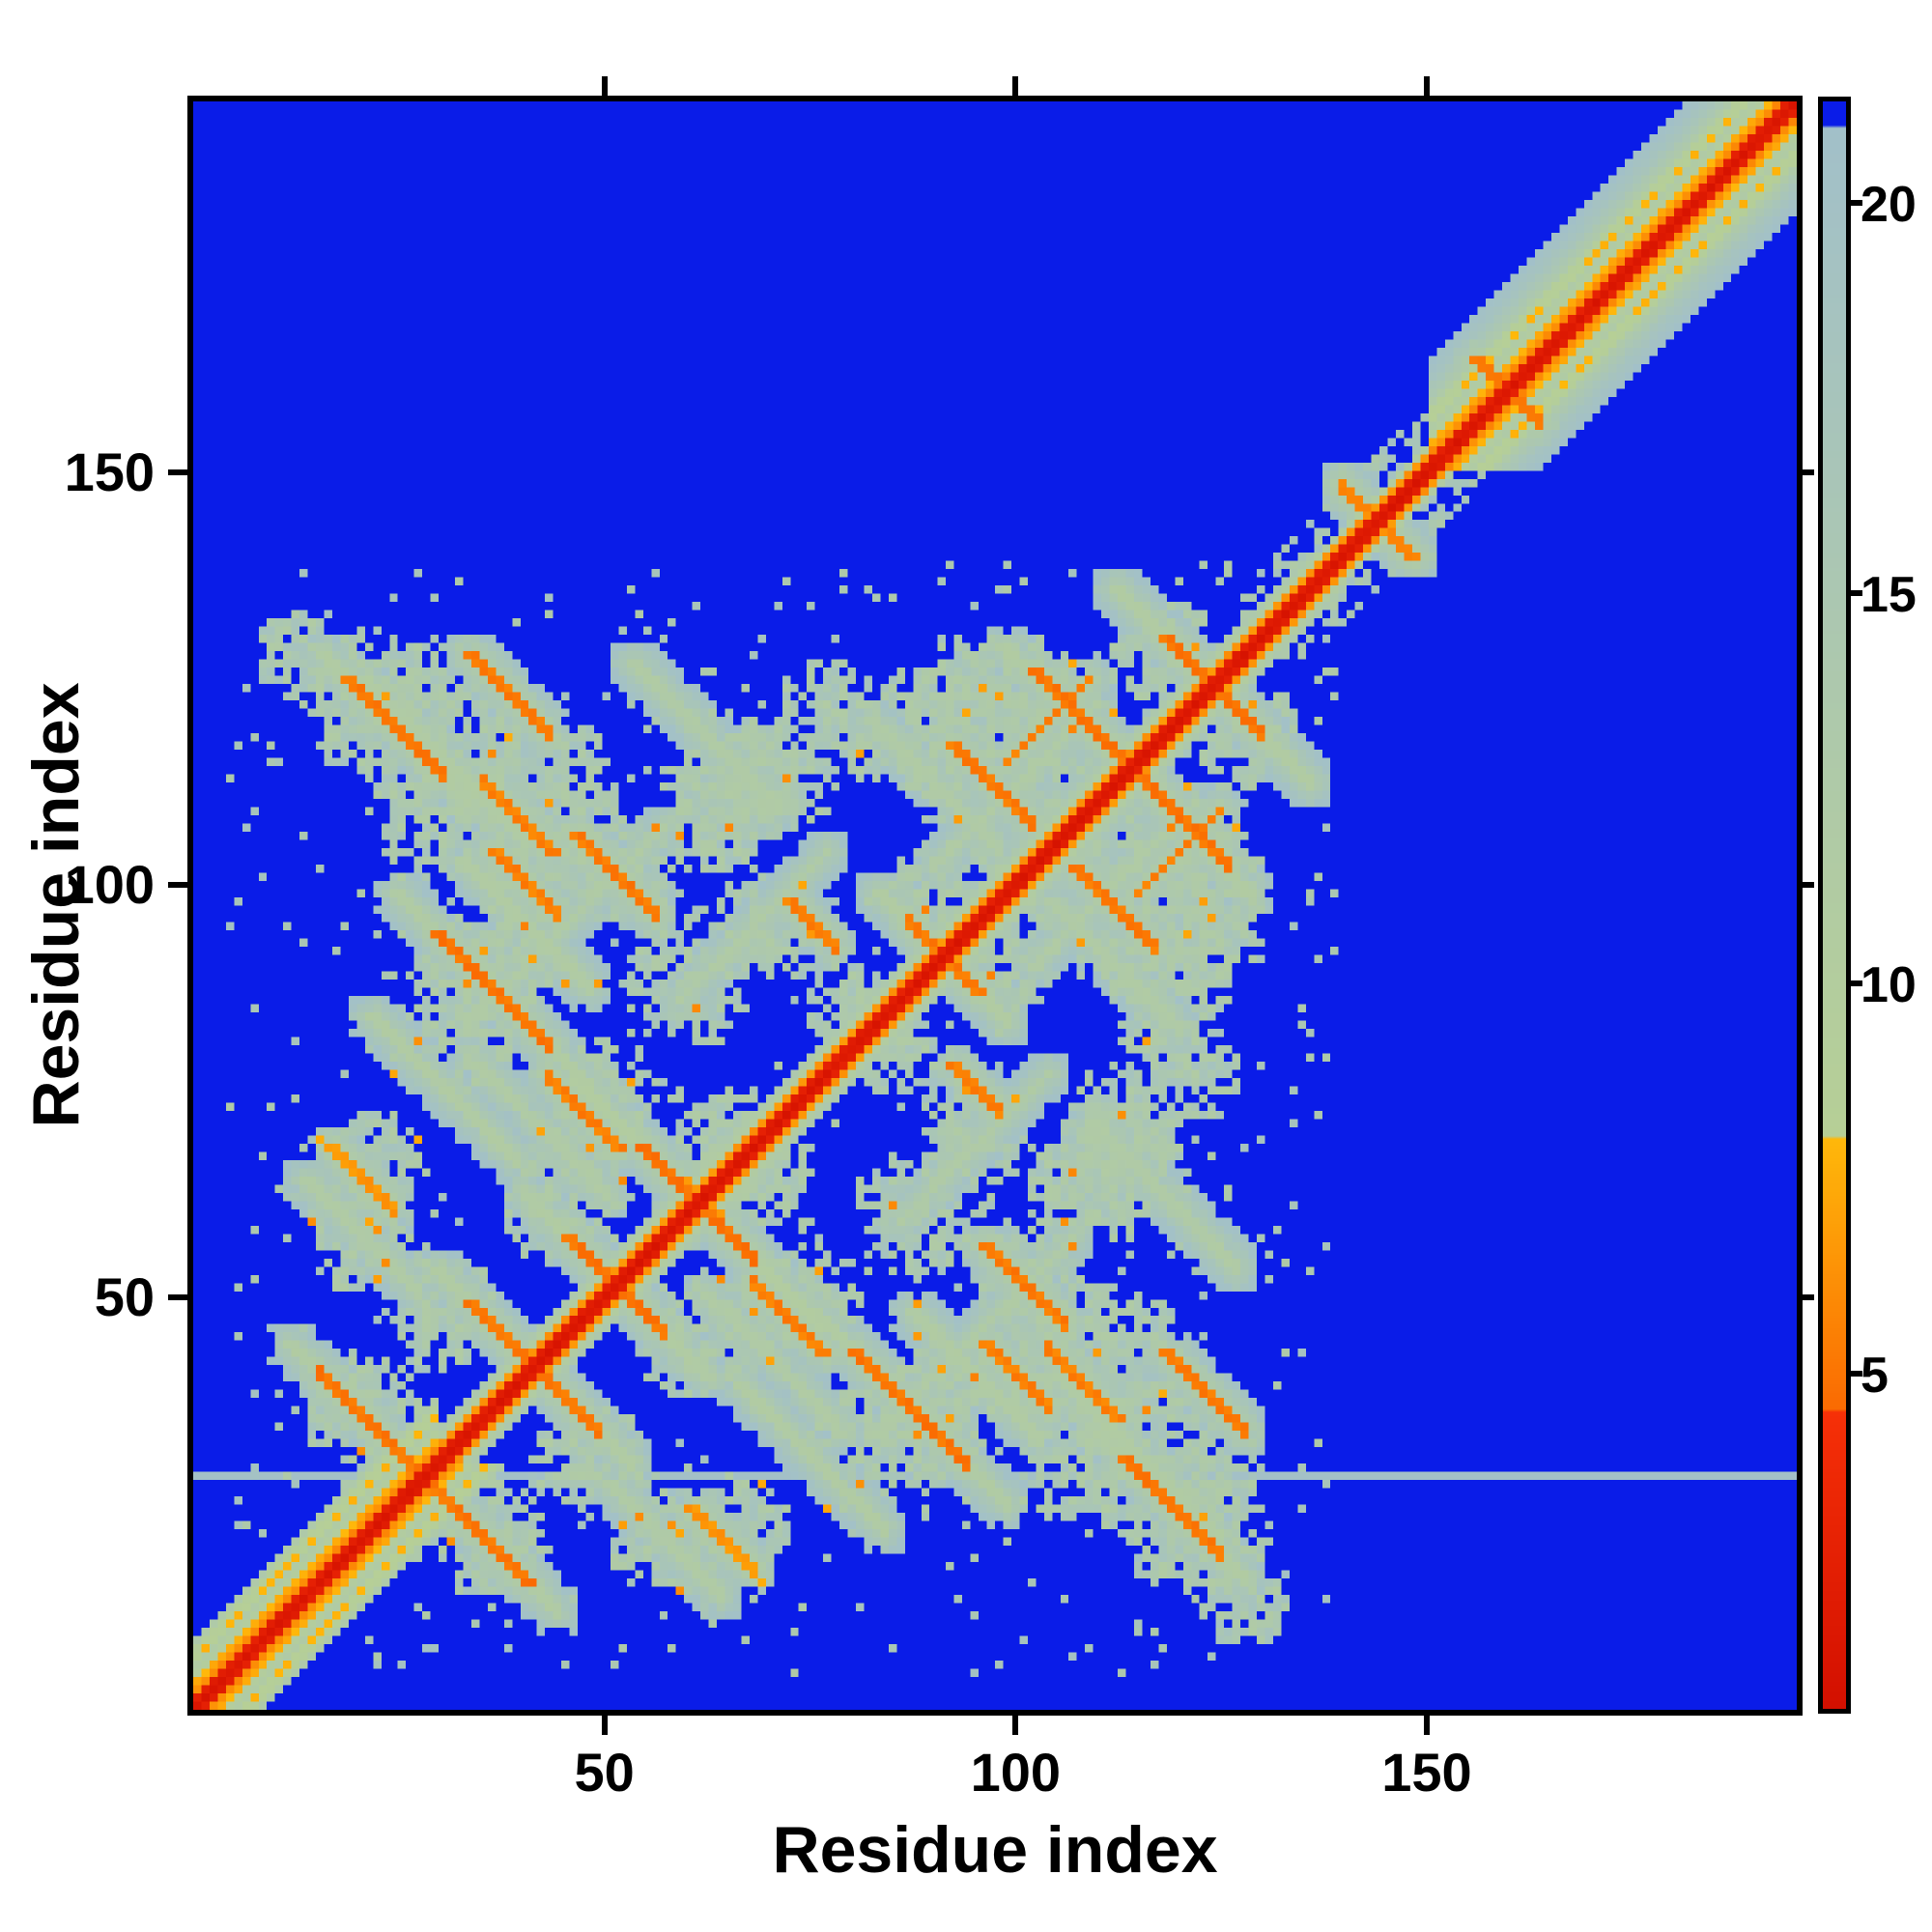  I want to click on y-axis-title: Residue index, so click(56, 905).